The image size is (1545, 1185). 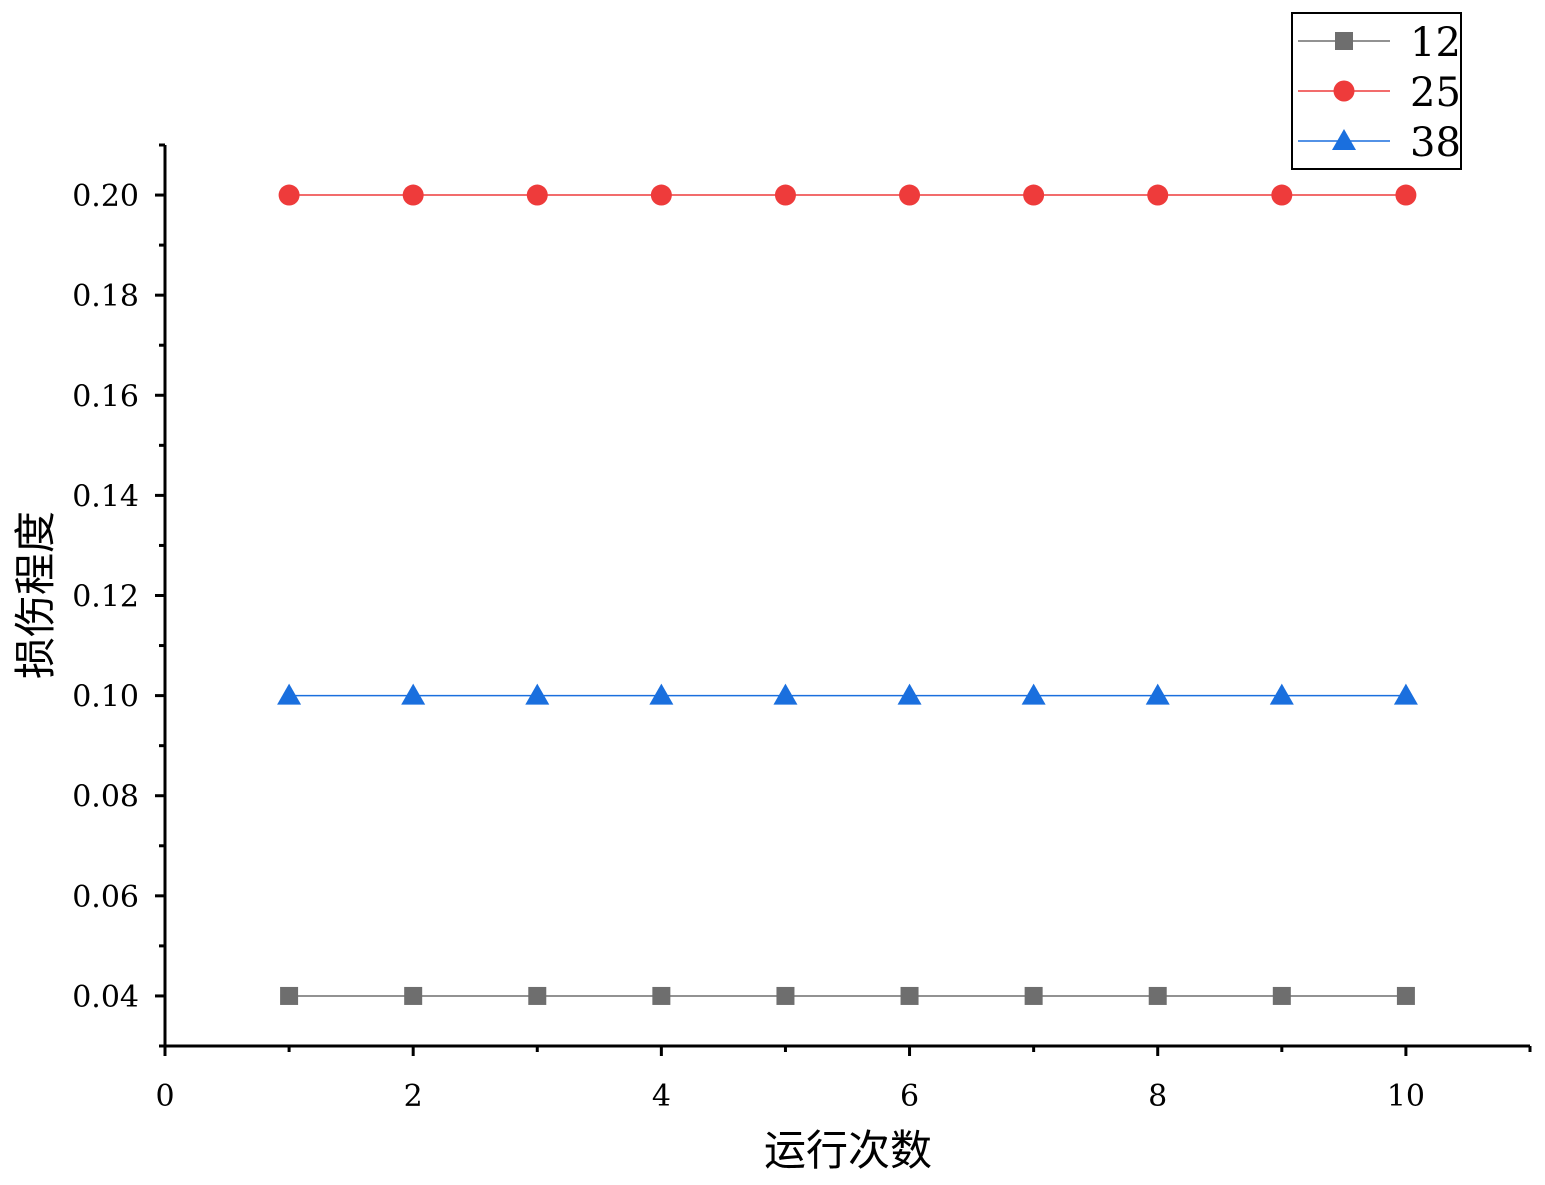 I want to click on legend-label: 38, so click(x=1435, y=143).